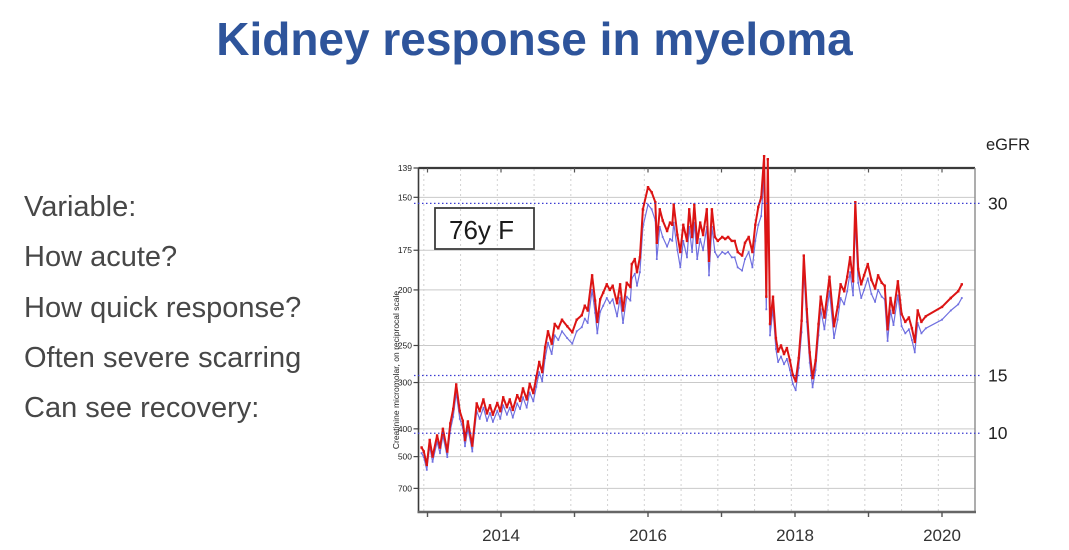 The width and height of the screenshot is (1069, 550). I want to click on y-axis-tick-label: 150, so click(405, 197).